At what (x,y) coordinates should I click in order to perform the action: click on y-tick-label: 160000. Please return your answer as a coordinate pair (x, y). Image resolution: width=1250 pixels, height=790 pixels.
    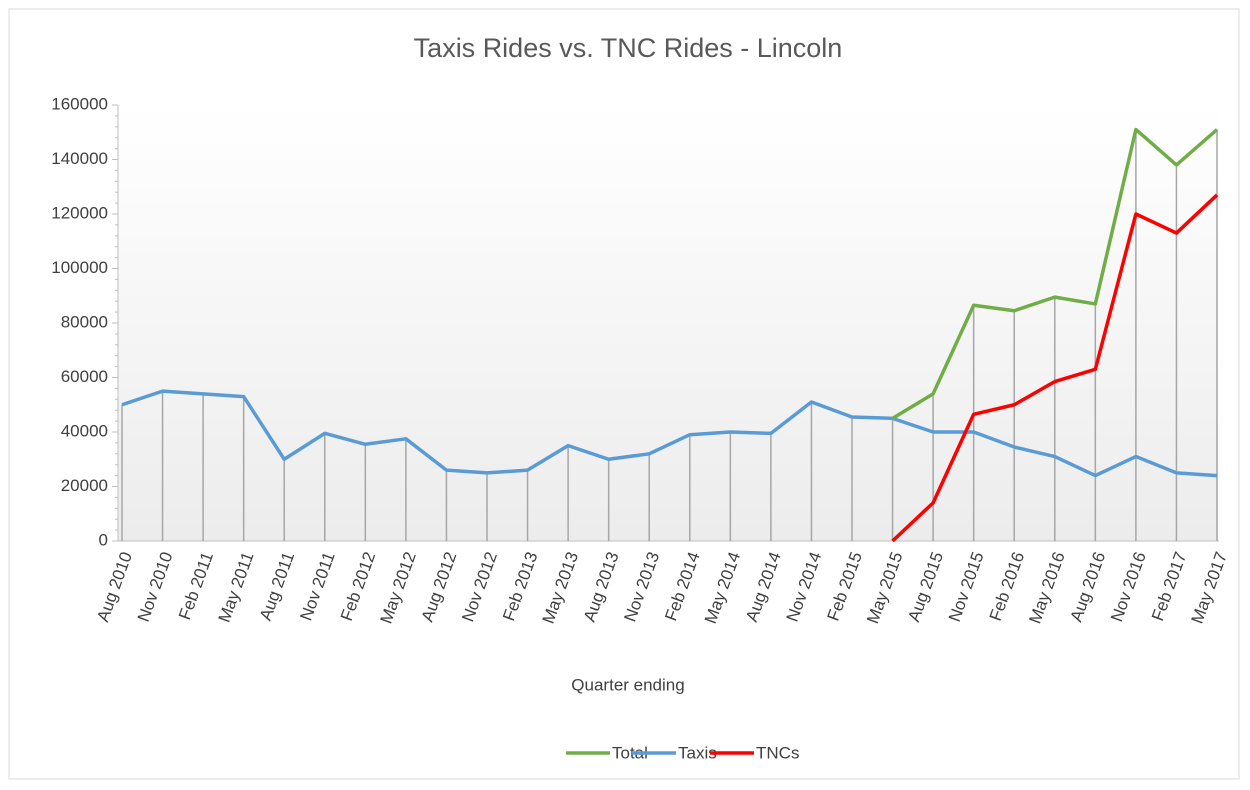
    Looking at the image, I should click on (79, 103).